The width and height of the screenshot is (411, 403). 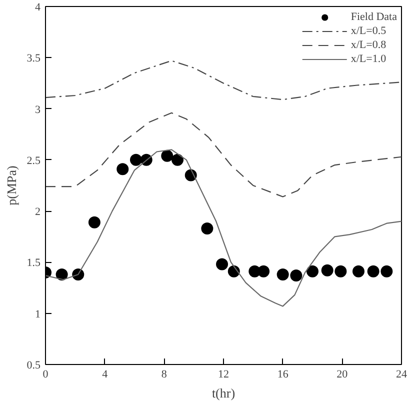 What do you see at coordinates (368, 45) in the screenshot?
I see `legend-label: x/L=0.8` at bounding box center [368, 45].